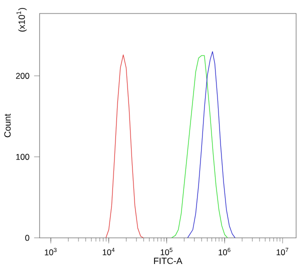 Image resolution: width=299 pixels, height=268 pixels. Describe the element at coordinates (166, 252) in the screenshot. I see `x-tick-label: 10$^{5}$` at that location.